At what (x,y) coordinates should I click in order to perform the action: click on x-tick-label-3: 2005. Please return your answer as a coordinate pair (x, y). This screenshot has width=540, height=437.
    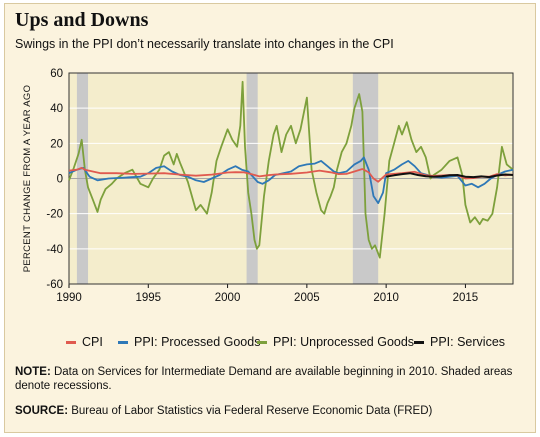
    Looking at the image, I should click on (307, 298).